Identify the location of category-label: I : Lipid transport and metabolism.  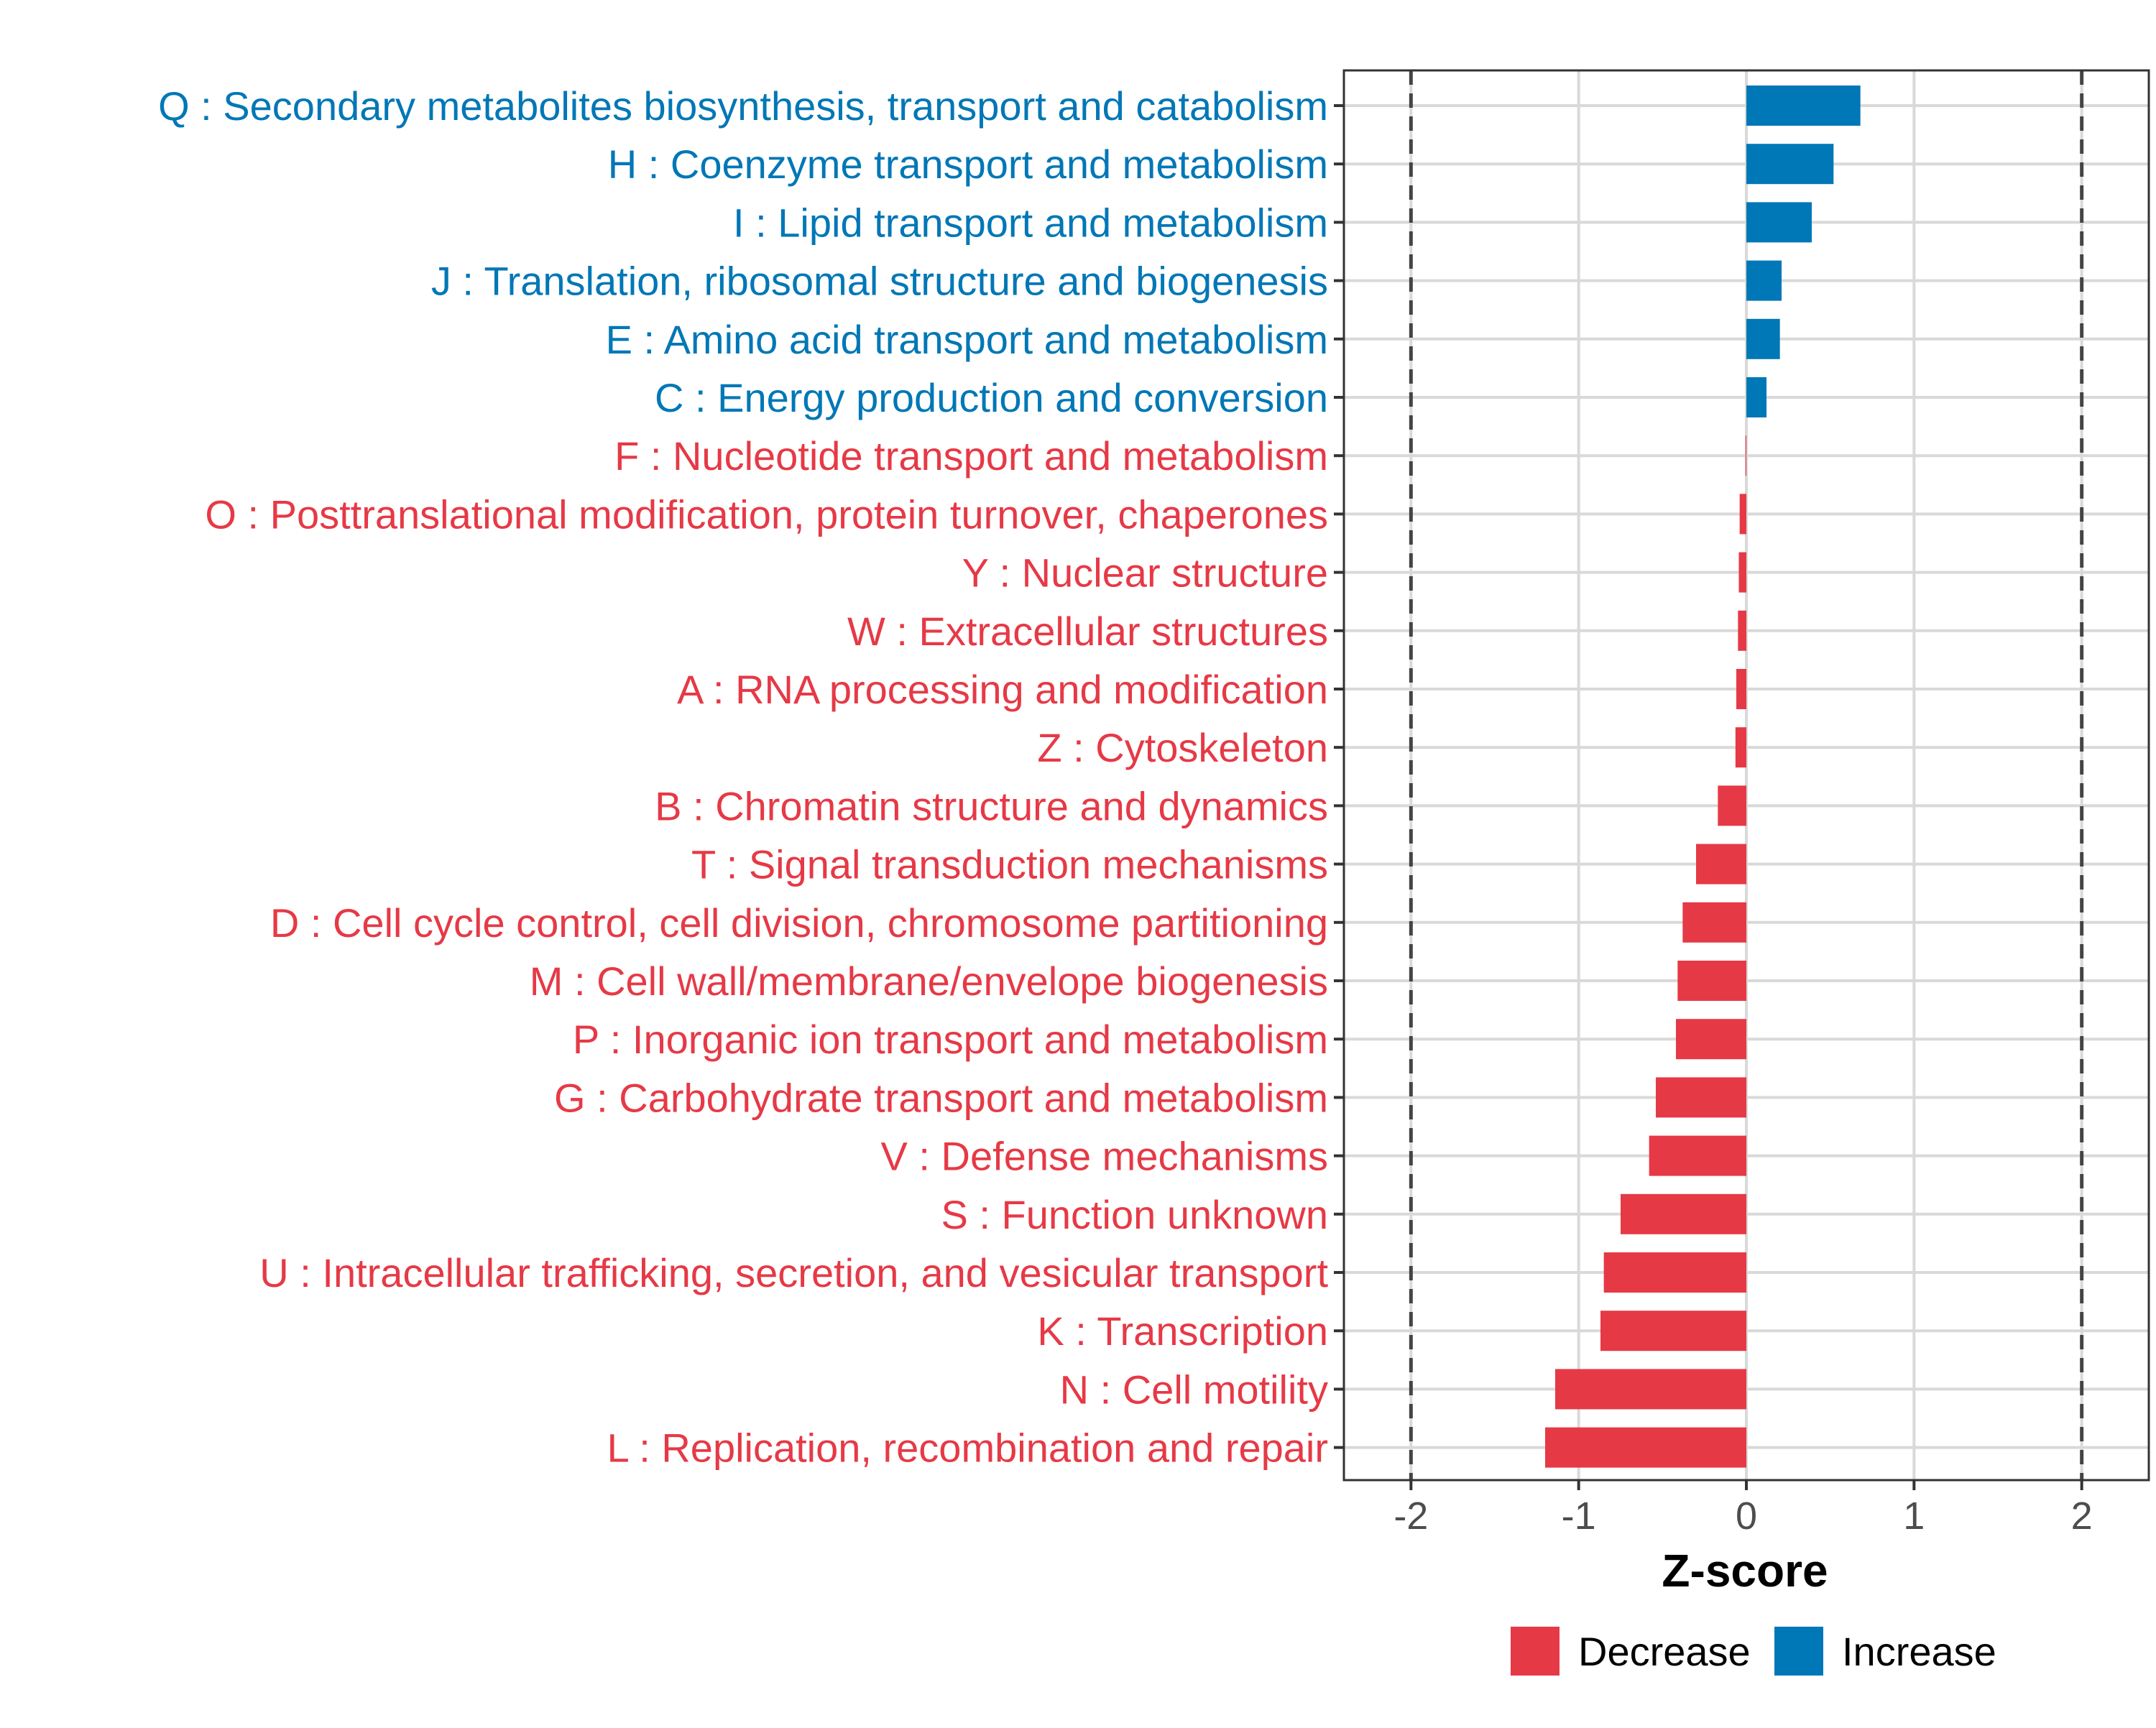
(1030, 223).